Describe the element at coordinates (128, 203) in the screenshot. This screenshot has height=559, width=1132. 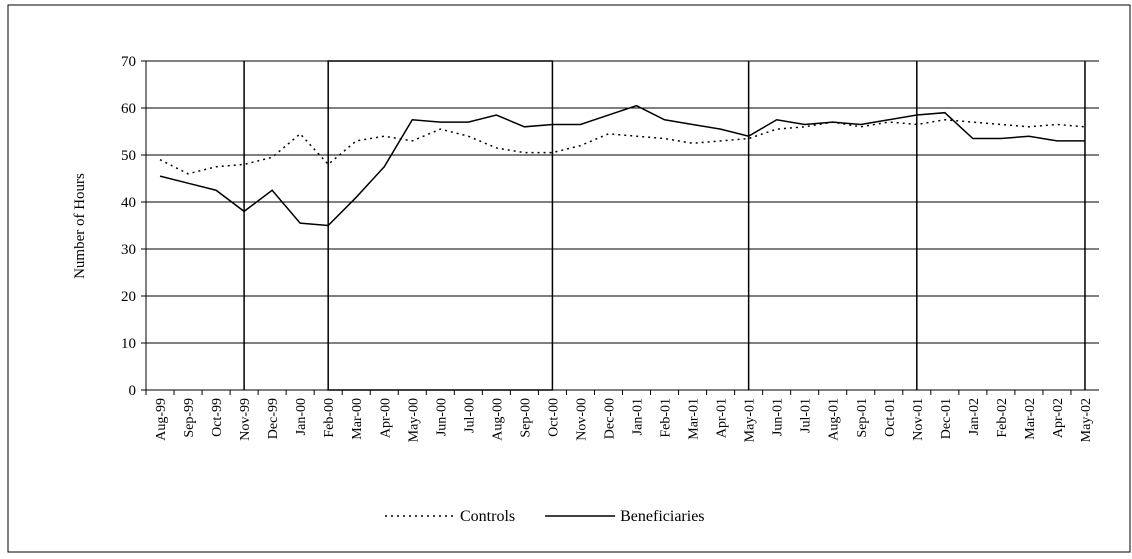
I see `y-tick-label: 40` at that location.